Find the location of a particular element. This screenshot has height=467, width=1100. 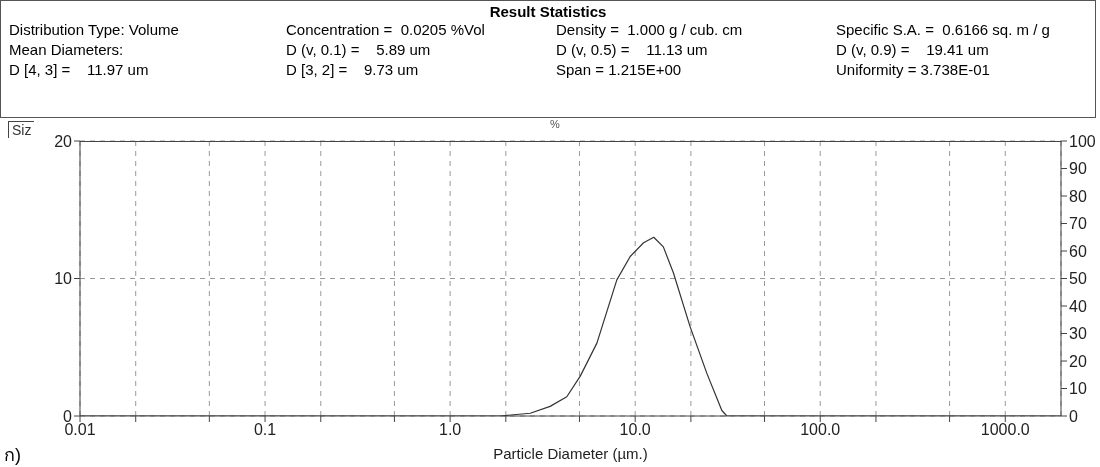

x-tick-label: 0.1 is located at coordinates (265, 430).